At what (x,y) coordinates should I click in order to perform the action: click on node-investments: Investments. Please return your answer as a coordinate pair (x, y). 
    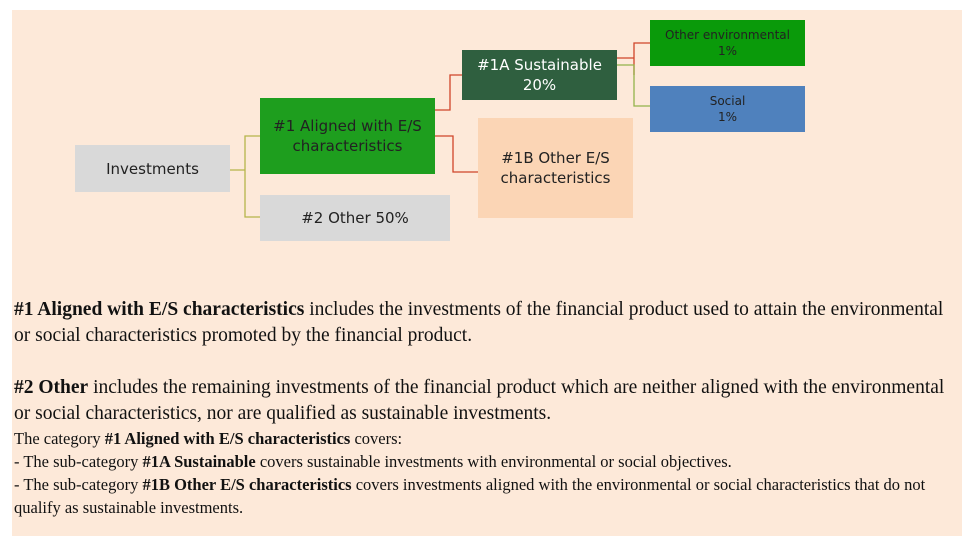
    Looking at the image, I should click on (152, 168).